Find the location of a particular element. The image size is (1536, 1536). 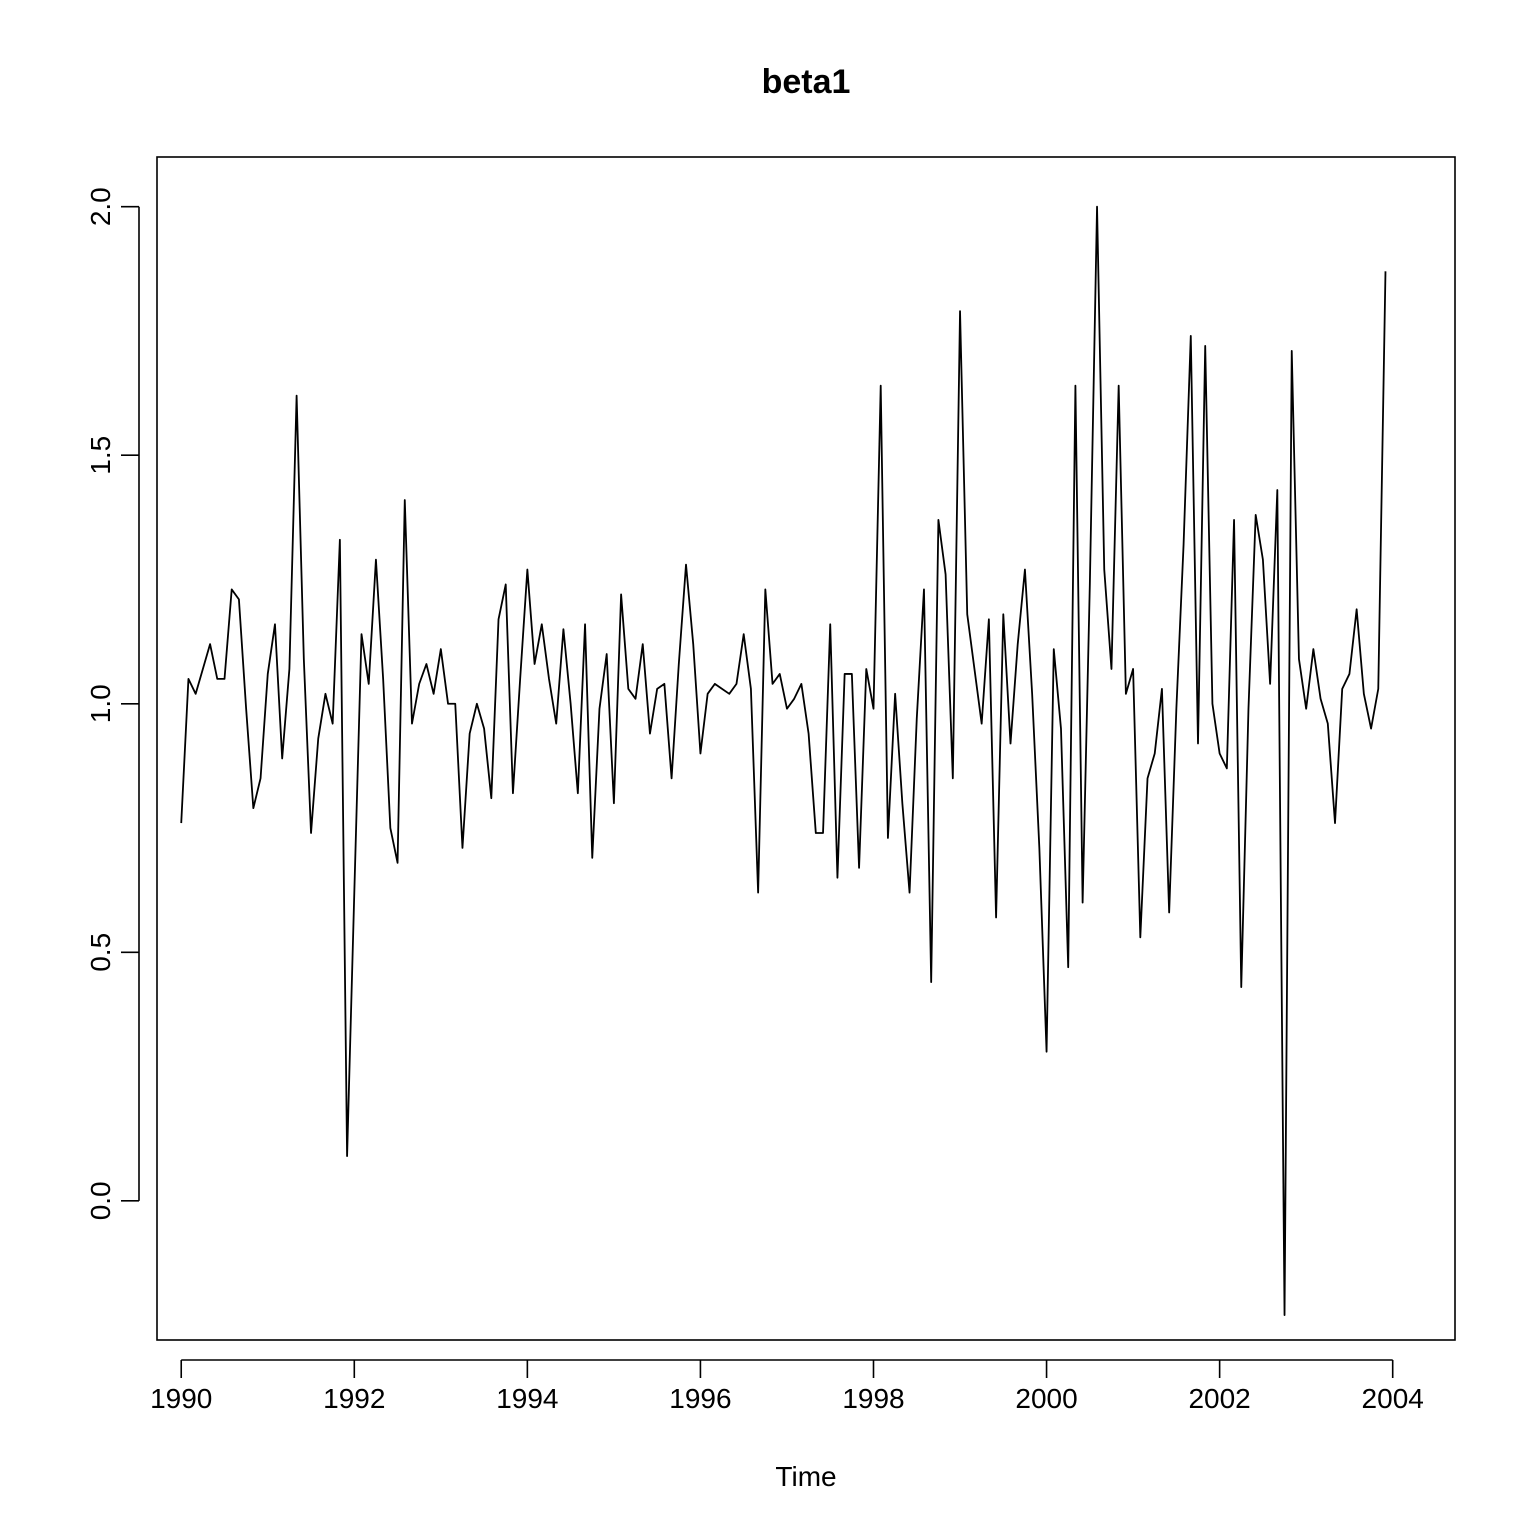

y-tick-label: 1.5 is located at coordinates (100, 455).